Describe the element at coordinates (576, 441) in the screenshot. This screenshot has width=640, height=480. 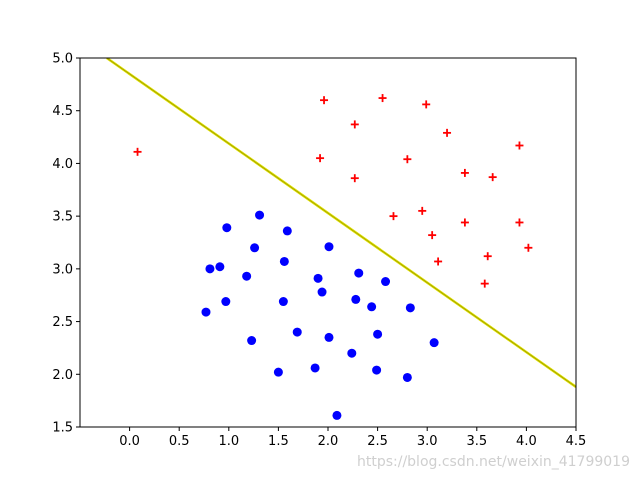
I see `x-tick-label: 4.5` at that location.